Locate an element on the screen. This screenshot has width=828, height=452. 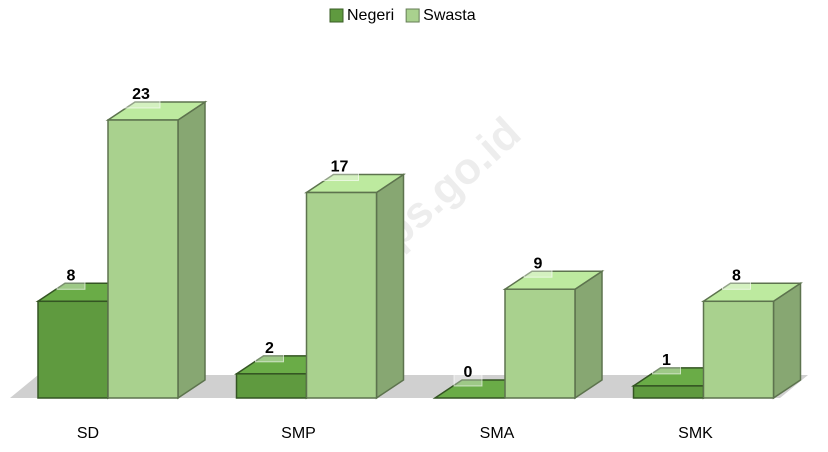
value-label: 1 is located at coordinates (666, 360).